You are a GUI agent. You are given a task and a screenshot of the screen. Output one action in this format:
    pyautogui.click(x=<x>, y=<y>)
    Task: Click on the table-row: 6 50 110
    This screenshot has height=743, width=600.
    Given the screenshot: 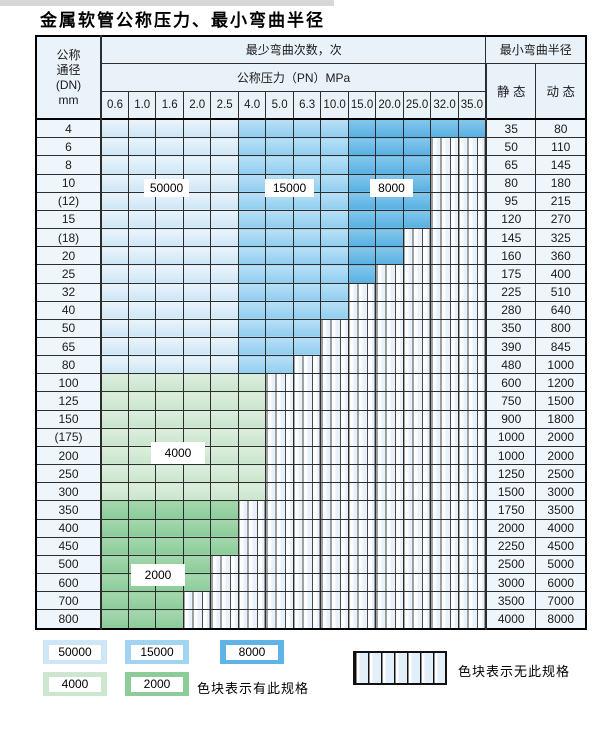 What is the action you would take?
    pyautogui.click(x=311, y=147)
    